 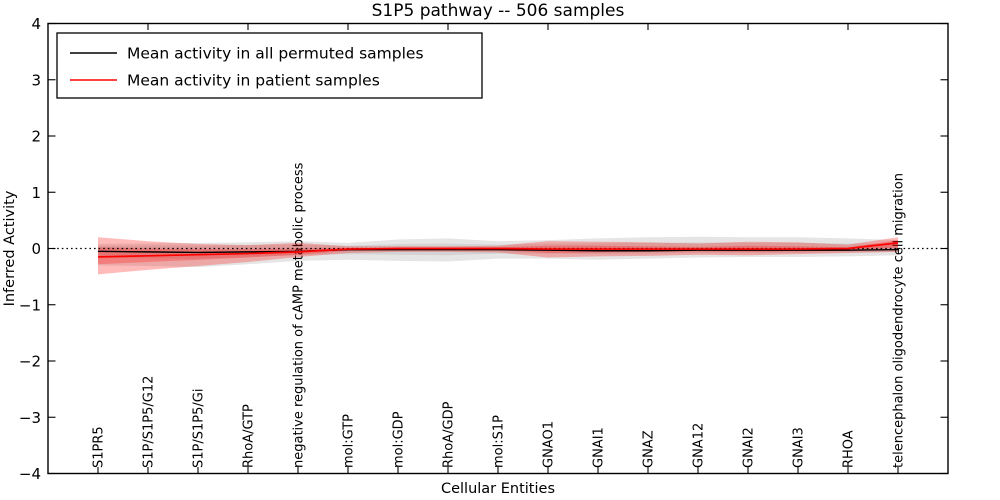 What do you see at coordinates (549, 444) in the screenshot?
I see `x-tick-label: GNAO1` at bounding box center [549, 444].